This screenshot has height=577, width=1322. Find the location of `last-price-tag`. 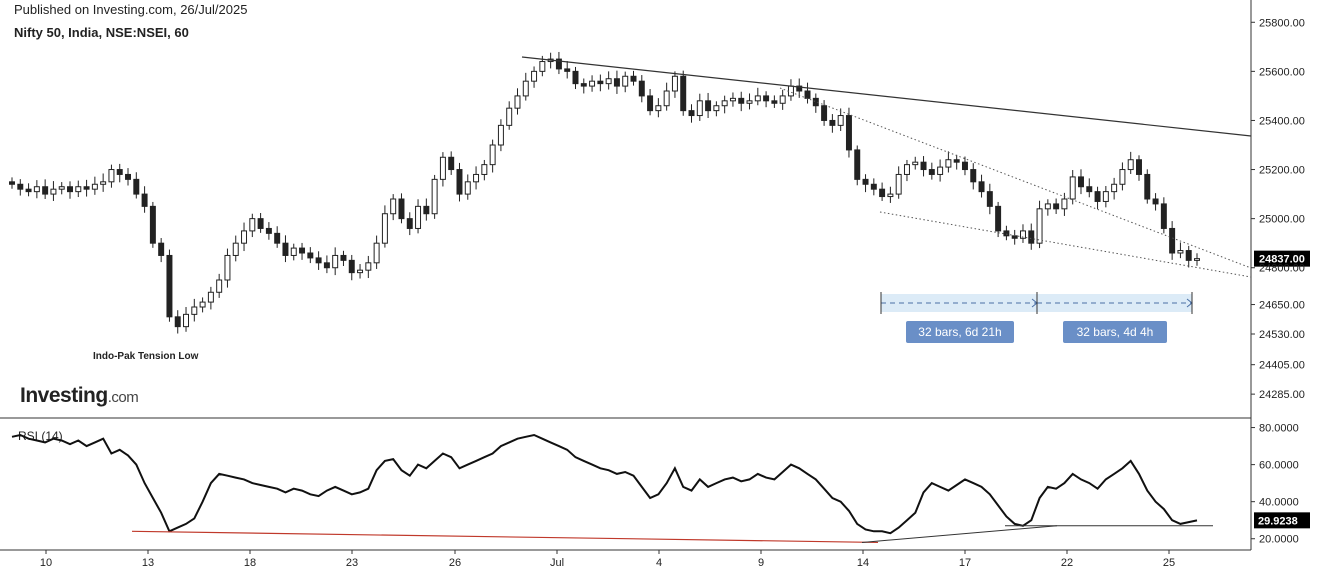

last-price-tag is located at coordinates (1282, 258).